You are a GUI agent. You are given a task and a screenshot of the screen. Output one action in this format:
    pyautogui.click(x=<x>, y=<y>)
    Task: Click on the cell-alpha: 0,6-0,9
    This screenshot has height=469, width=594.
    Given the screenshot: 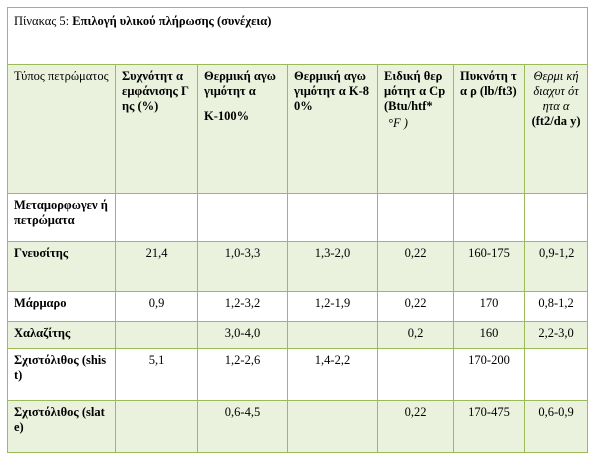 What is the action you would take?
    pyautogui.click(x=556, y=426)
    